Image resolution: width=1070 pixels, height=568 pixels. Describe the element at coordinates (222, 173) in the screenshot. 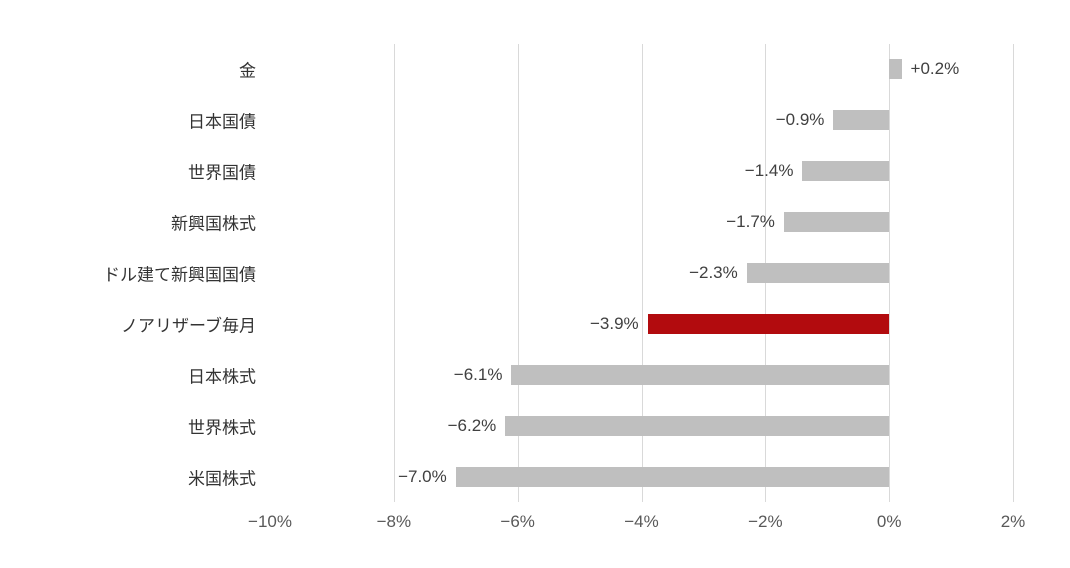

I see `category-label: 世界国債` at that location.